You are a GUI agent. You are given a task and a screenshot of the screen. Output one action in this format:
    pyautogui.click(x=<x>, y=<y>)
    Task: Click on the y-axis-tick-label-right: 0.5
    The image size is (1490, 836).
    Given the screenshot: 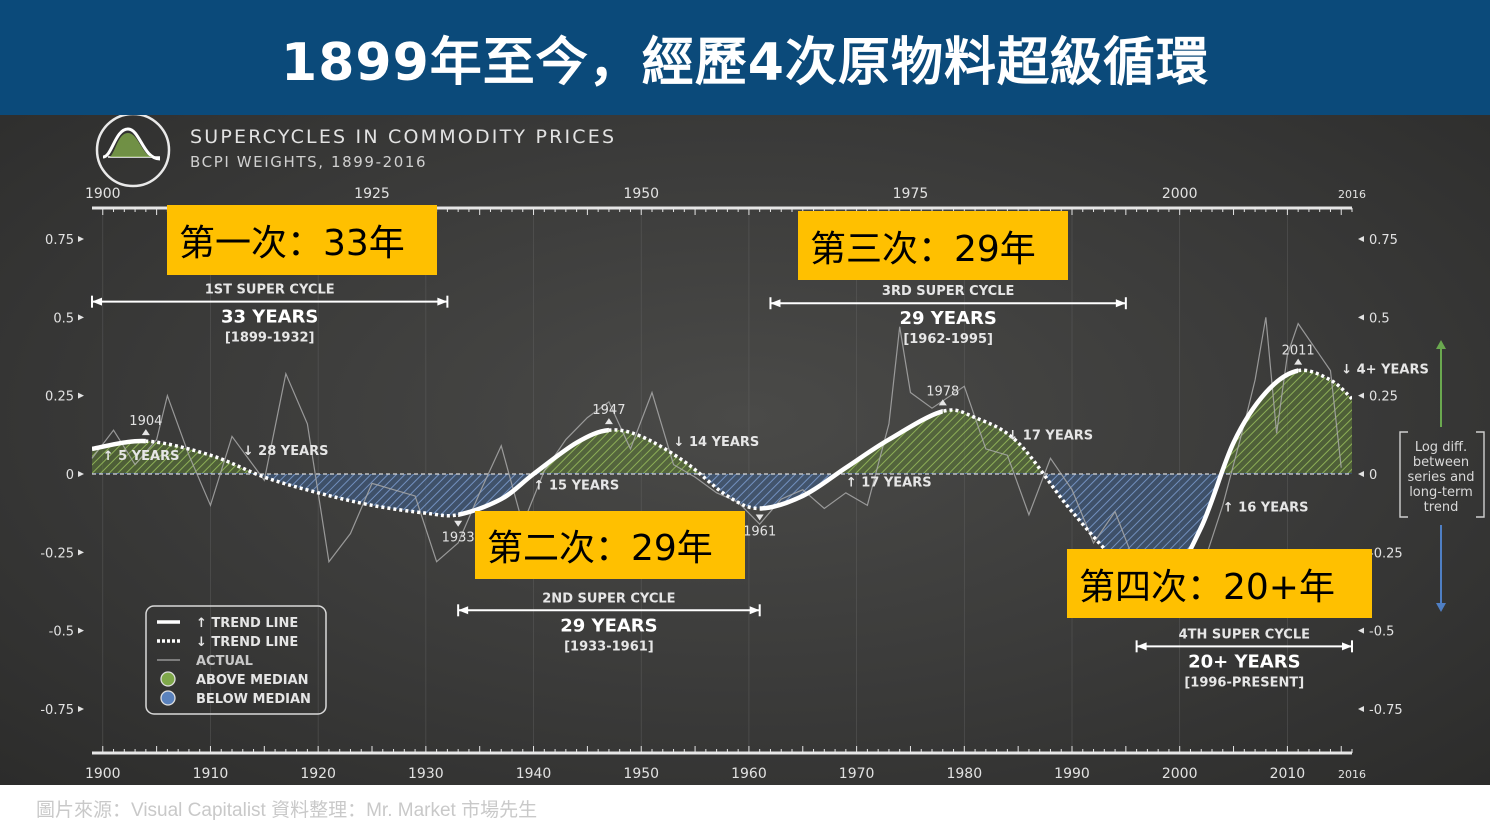 What is the action you would take?
    pyautogui.click(x=1379, y=318)
    